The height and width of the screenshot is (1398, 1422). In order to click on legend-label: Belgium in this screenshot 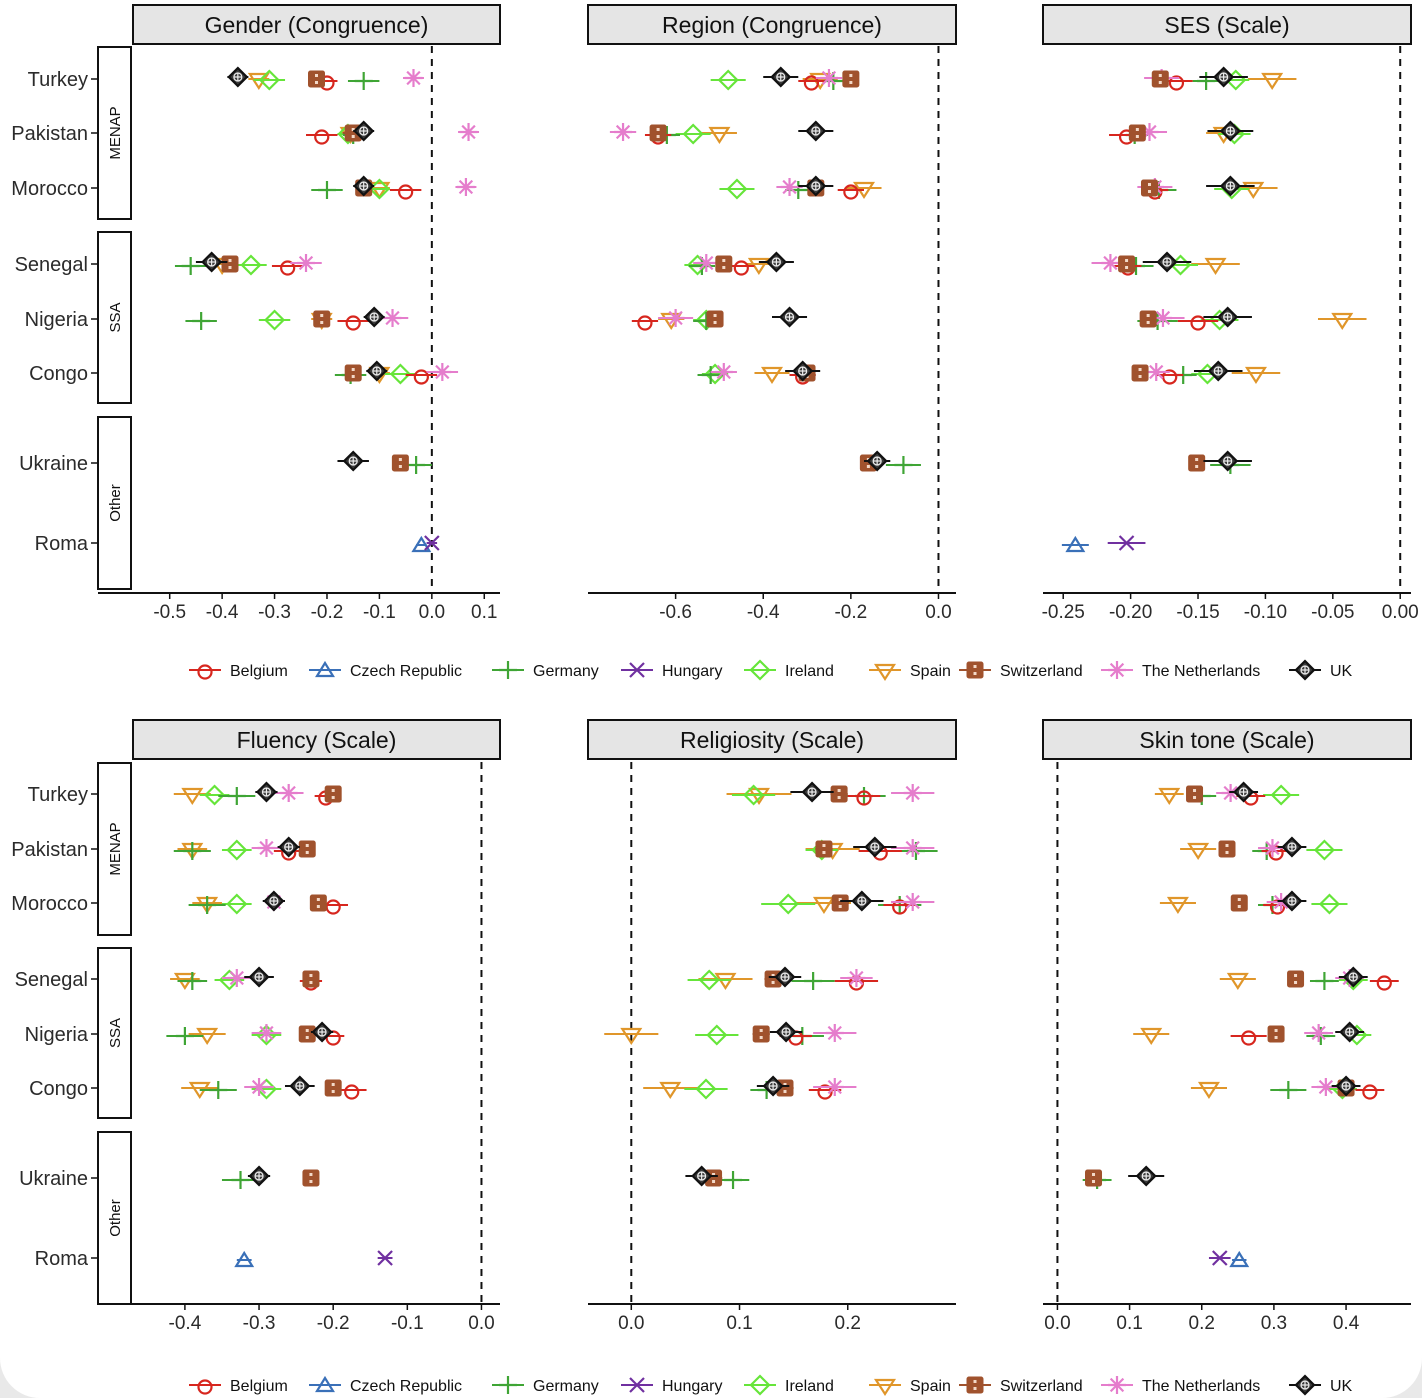, I will do `click(259, 1386)`.